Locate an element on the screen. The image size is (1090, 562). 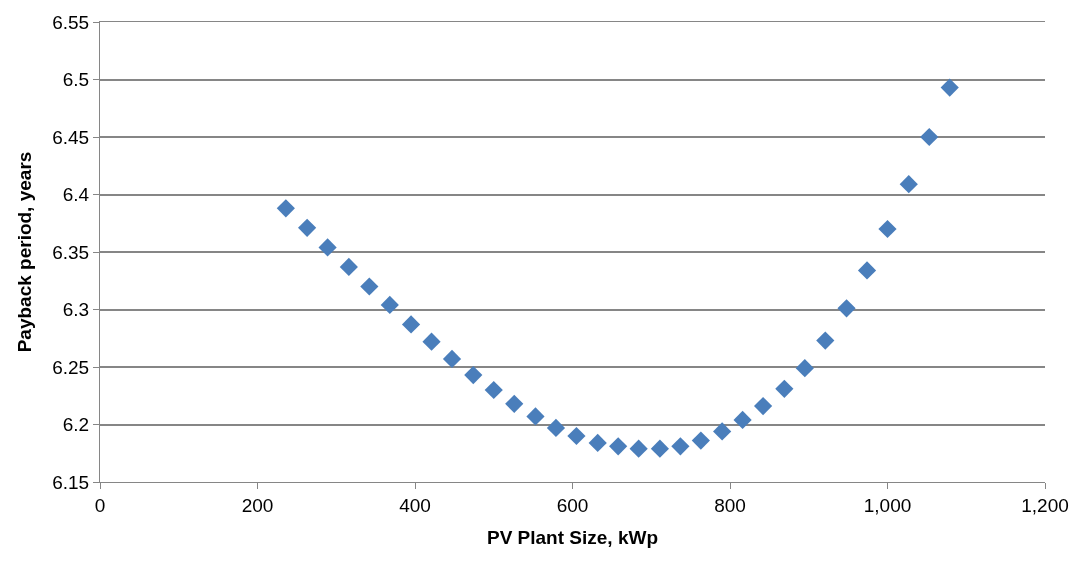
x-tick-label: 200 is located at coordinates (257, 505).